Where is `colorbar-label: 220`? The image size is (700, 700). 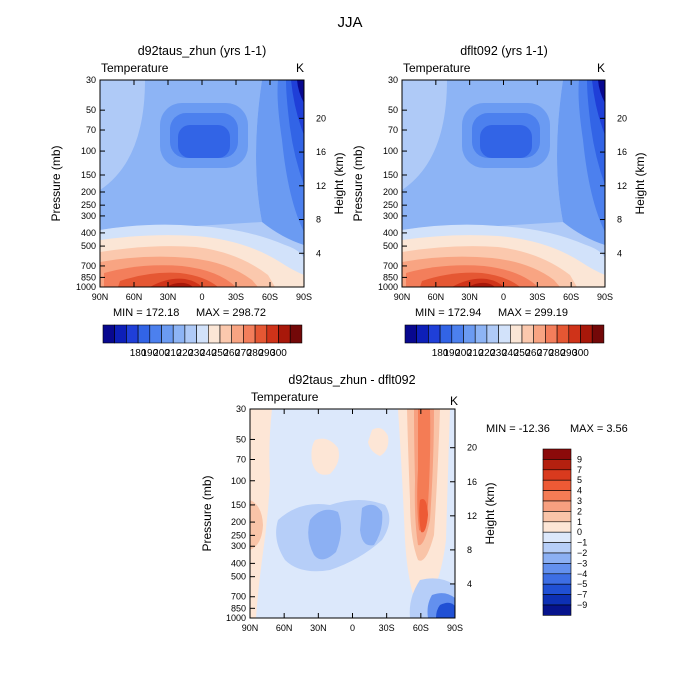 colorbar-label: 220 is located at coordinates (185, 353).